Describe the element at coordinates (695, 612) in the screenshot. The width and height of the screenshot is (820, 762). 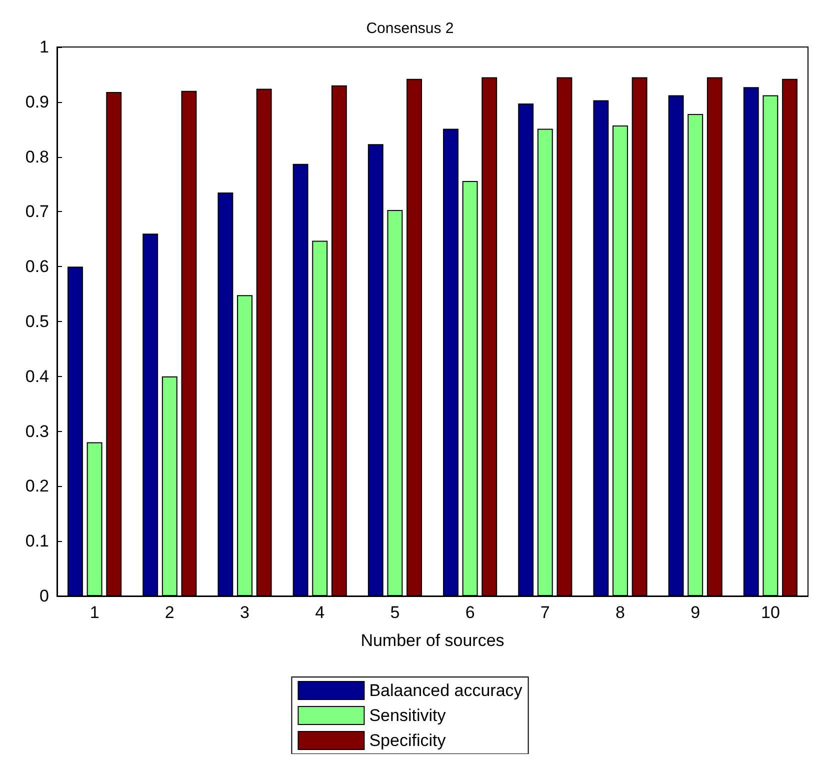
I see `x-tick-label: 9` at that location.